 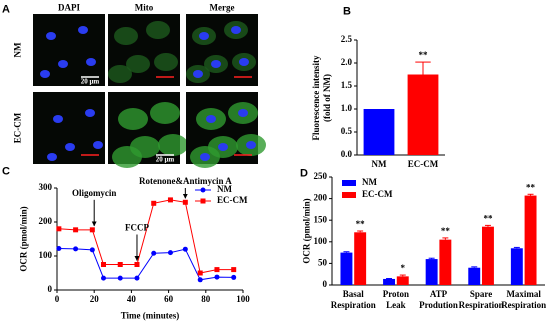 What do you see at coordinates (17, 50) in the screenshot?
I see `row-label: NM` at bounding box center [17, 50].